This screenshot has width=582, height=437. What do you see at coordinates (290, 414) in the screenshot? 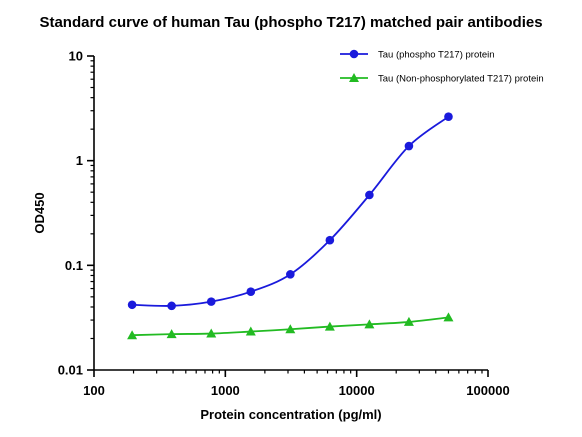
I see `x-axis-label: Protein concentration (pg/ml)` at bounding box center [290, 414].